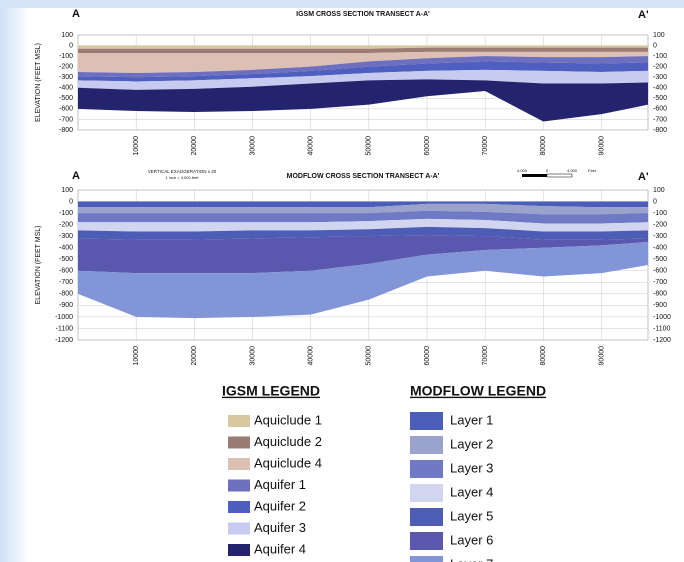  I want to click on legend-label: Aquiclude 1, so click(288, 419).